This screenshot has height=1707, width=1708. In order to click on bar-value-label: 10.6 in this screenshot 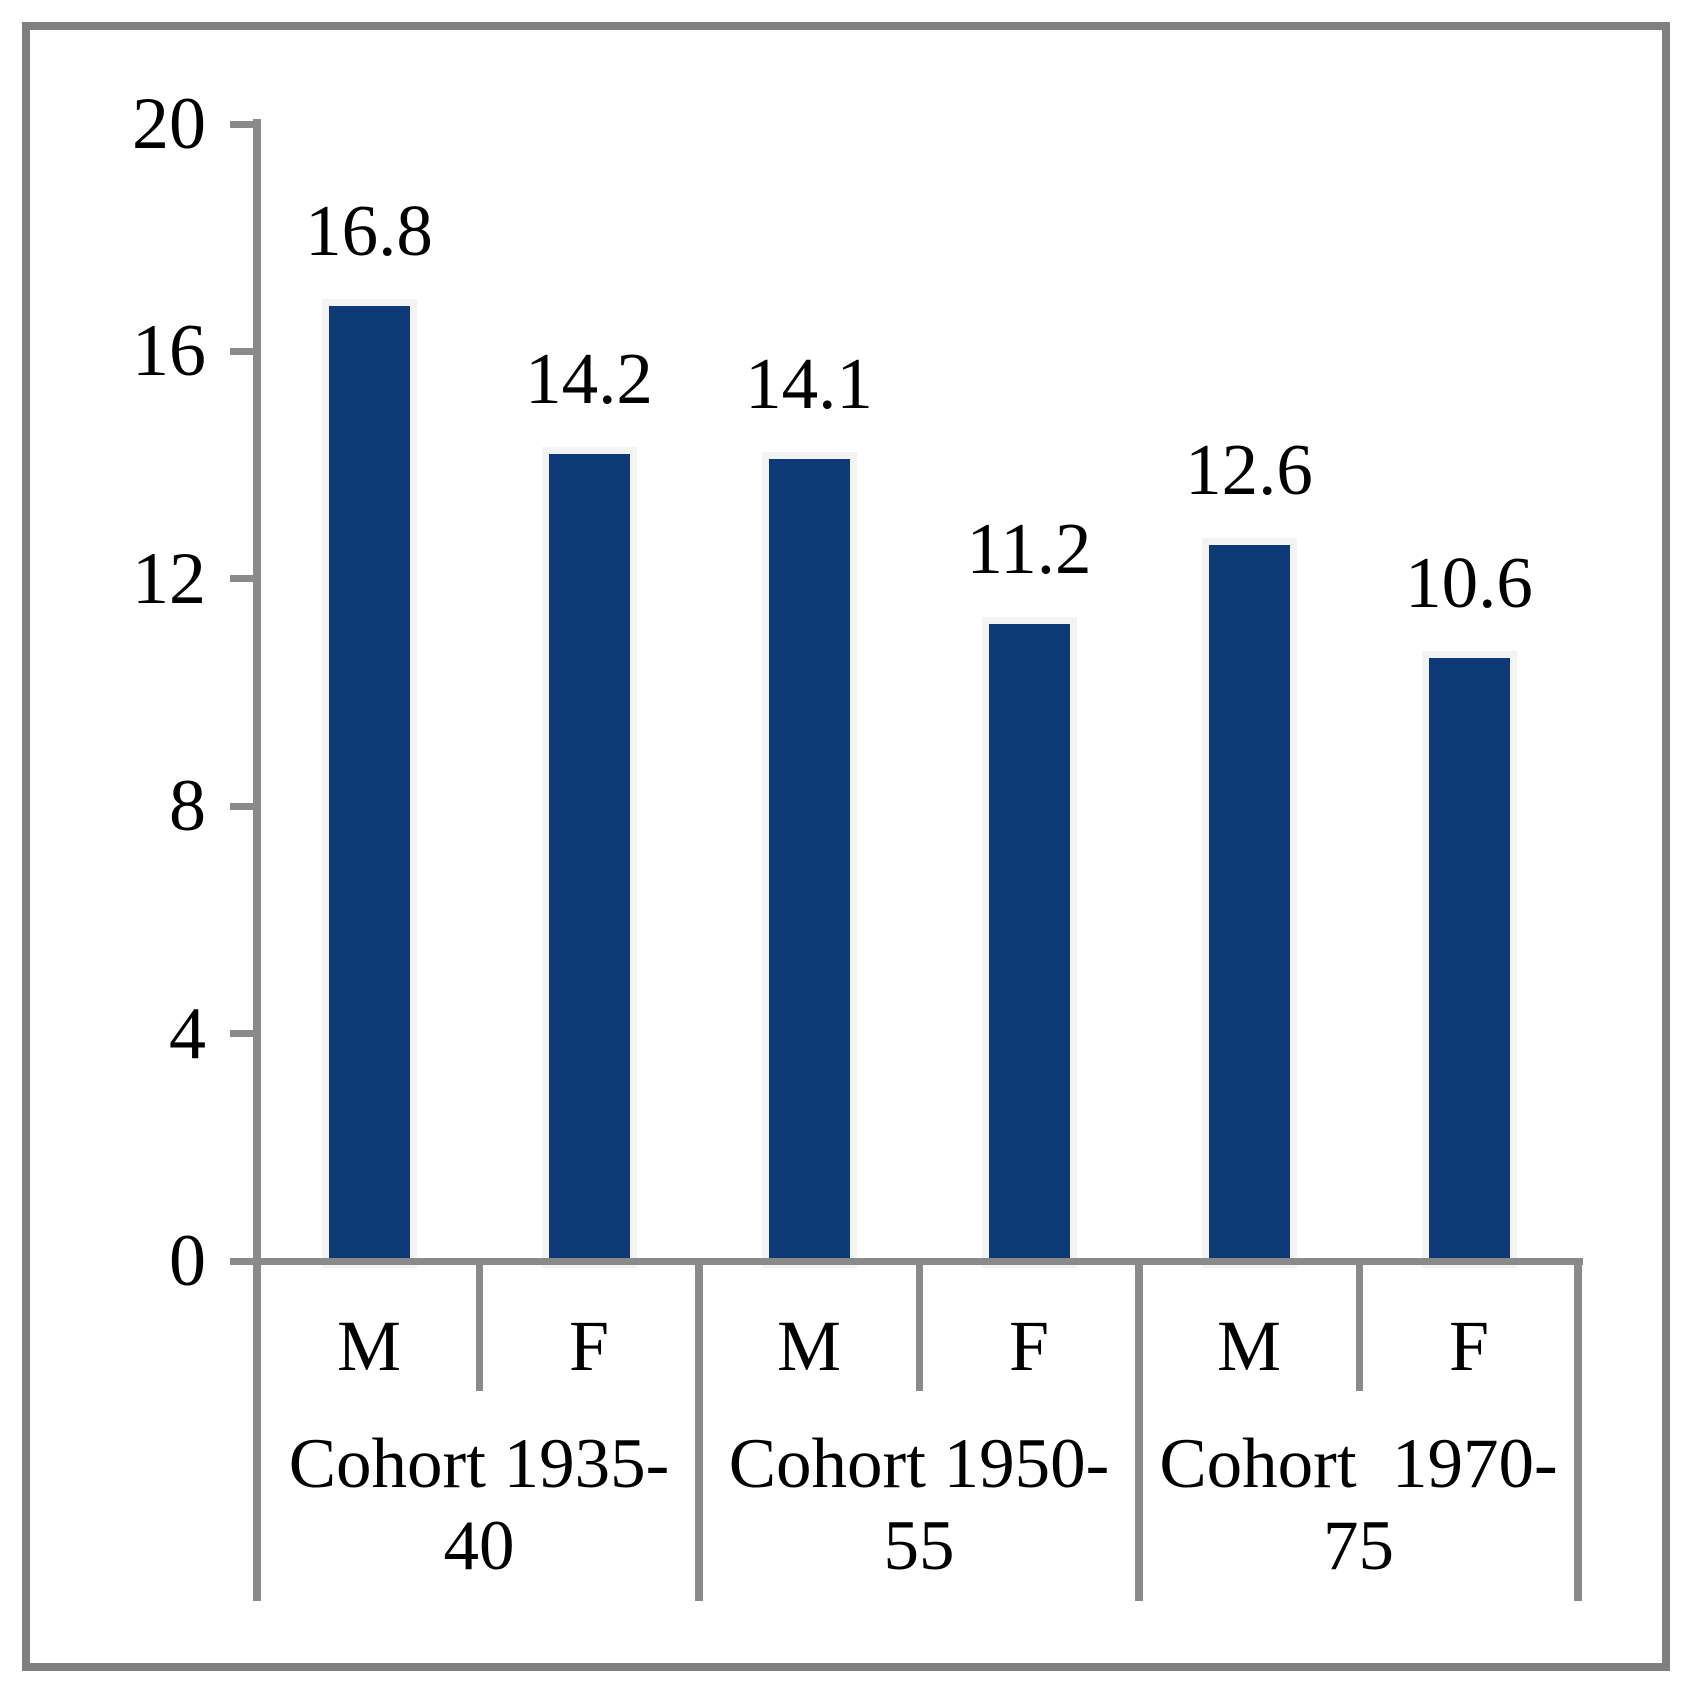, I will do `click(1469, 583)`.